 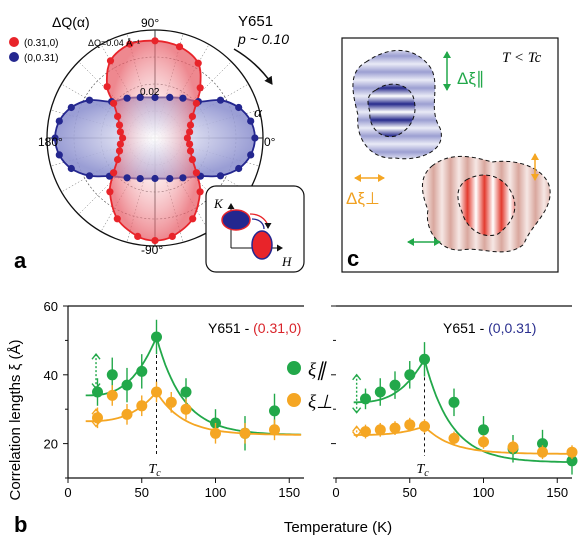 What do you see at coordinates (423, 470) in the screenshot?
I see `tc-label: Tc` at bounding box center [423, 470].